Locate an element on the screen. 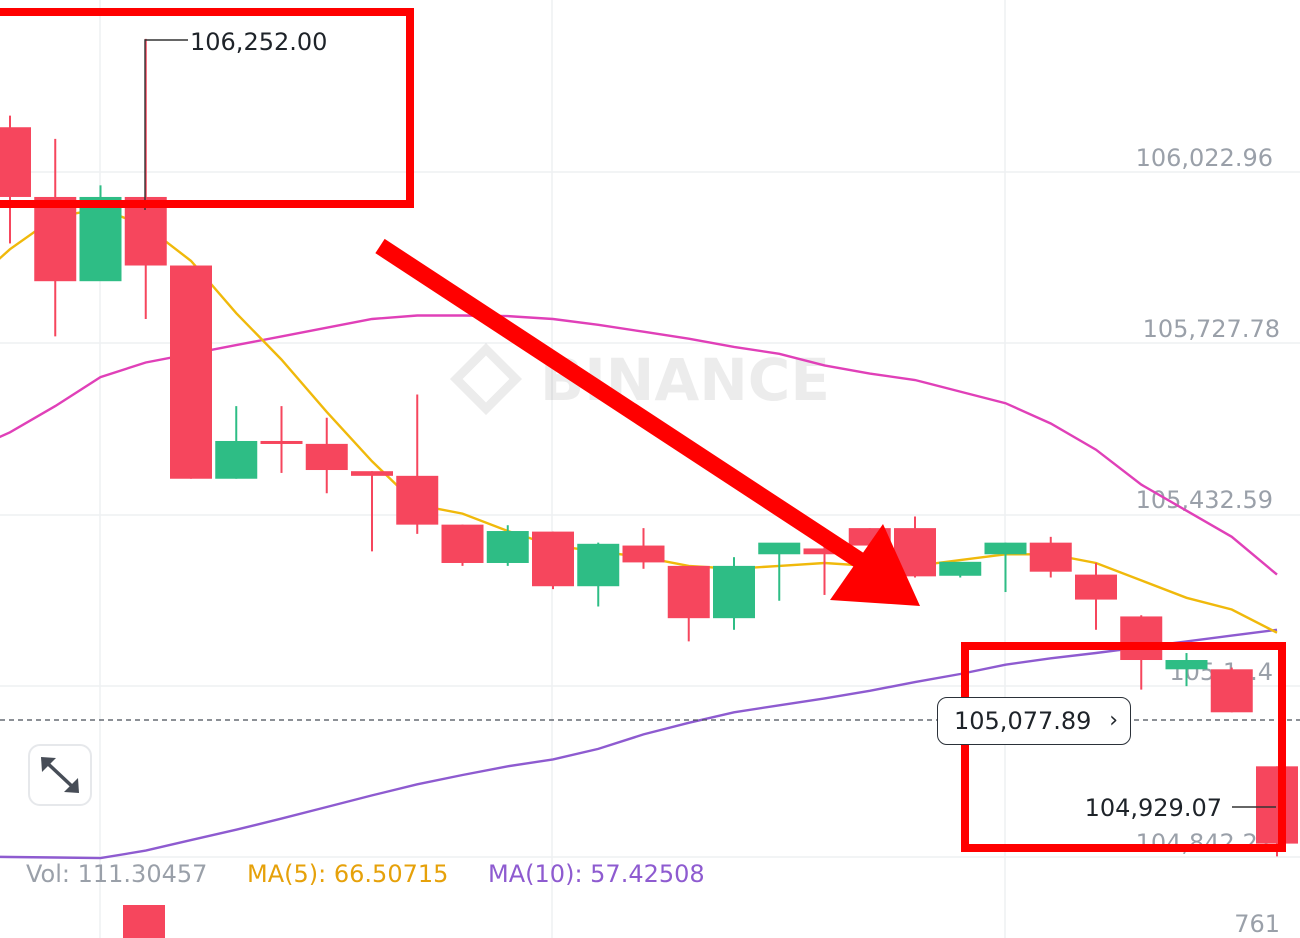 The width and height of the screenshot is (1300, 938). low-marker: 104,929.07 is located at coordinates (1180, 808).